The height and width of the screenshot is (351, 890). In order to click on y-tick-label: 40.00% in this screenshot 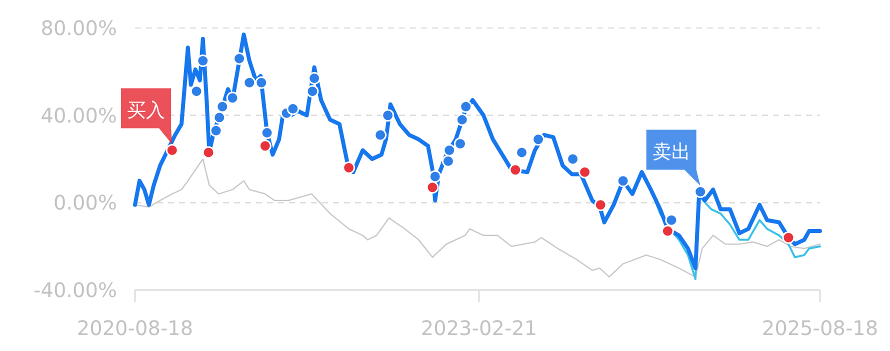, I will do `click(78, 115)`.